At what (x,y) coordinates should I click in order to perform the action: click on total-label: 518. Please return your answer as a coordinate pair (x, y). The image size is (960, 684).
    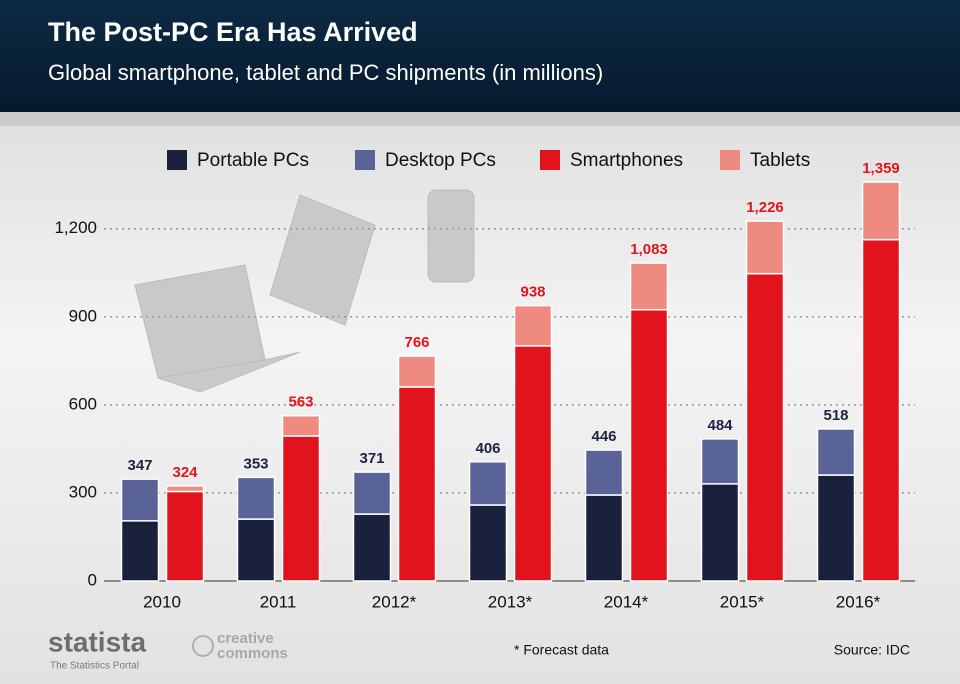
    Looking at the image, I should click on (835, 415).